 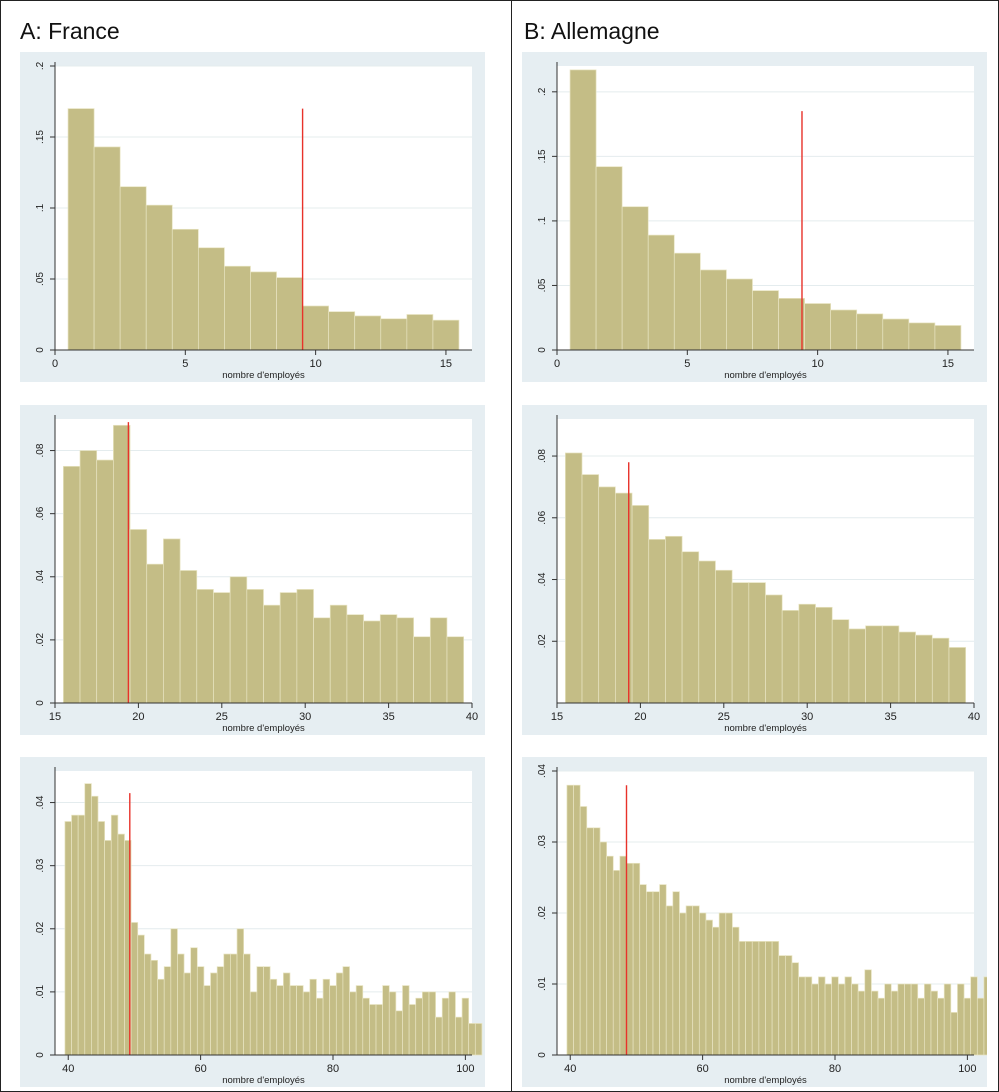 I want to click on x-tick-label: 80, so click(x=835, y=1069).